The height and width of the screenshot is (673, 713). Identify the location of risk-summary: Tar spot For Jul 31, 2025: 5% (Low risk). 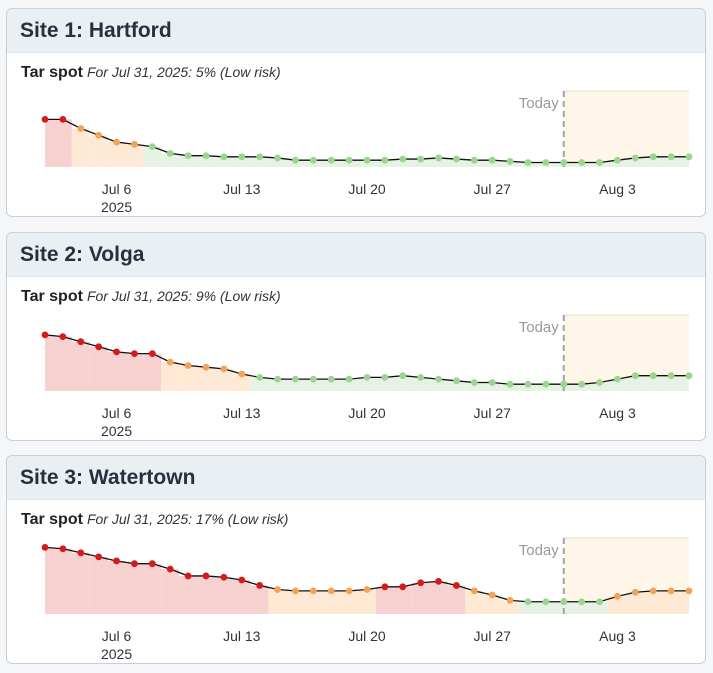
(151, 73).